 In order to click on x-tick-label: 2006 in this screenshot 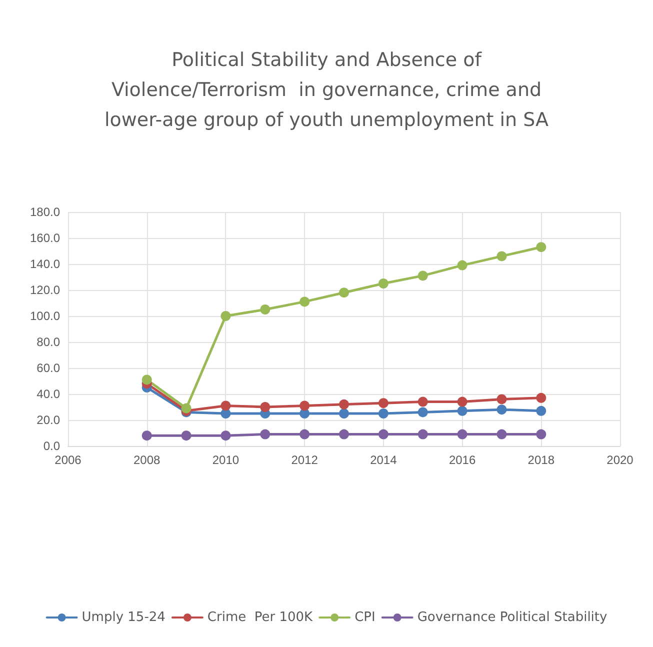, I will do `click(68, 460)`.